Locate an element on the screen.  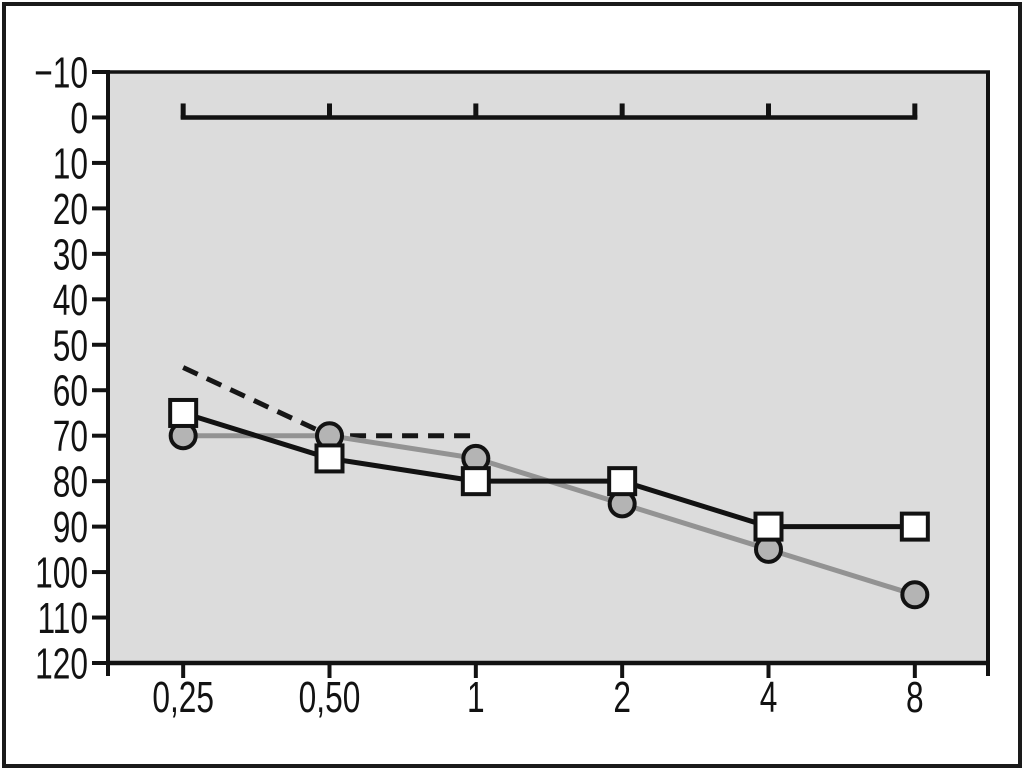
y-tick-label: 50 is located at coordinates (70, 345).